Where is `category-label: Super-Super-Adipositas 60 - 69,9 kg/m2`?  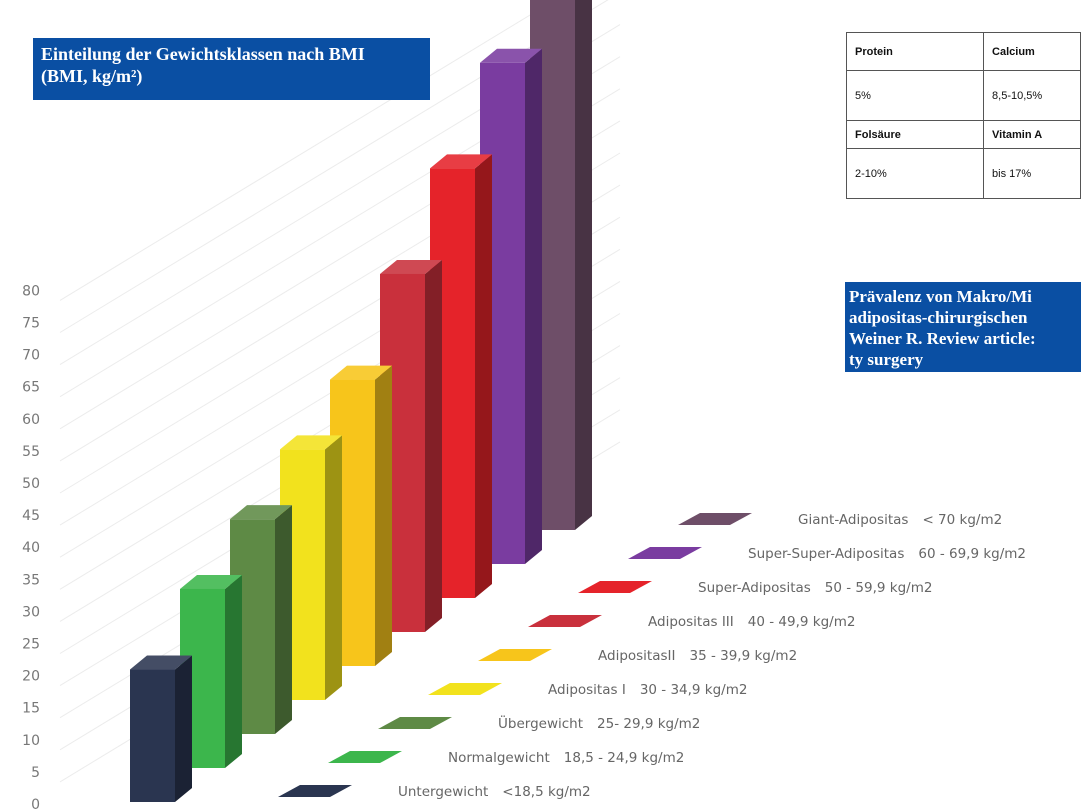
category-label: Super-Super-Adipositas 60 - 69,9 kg/m2 is located at coordinates (887, 554).